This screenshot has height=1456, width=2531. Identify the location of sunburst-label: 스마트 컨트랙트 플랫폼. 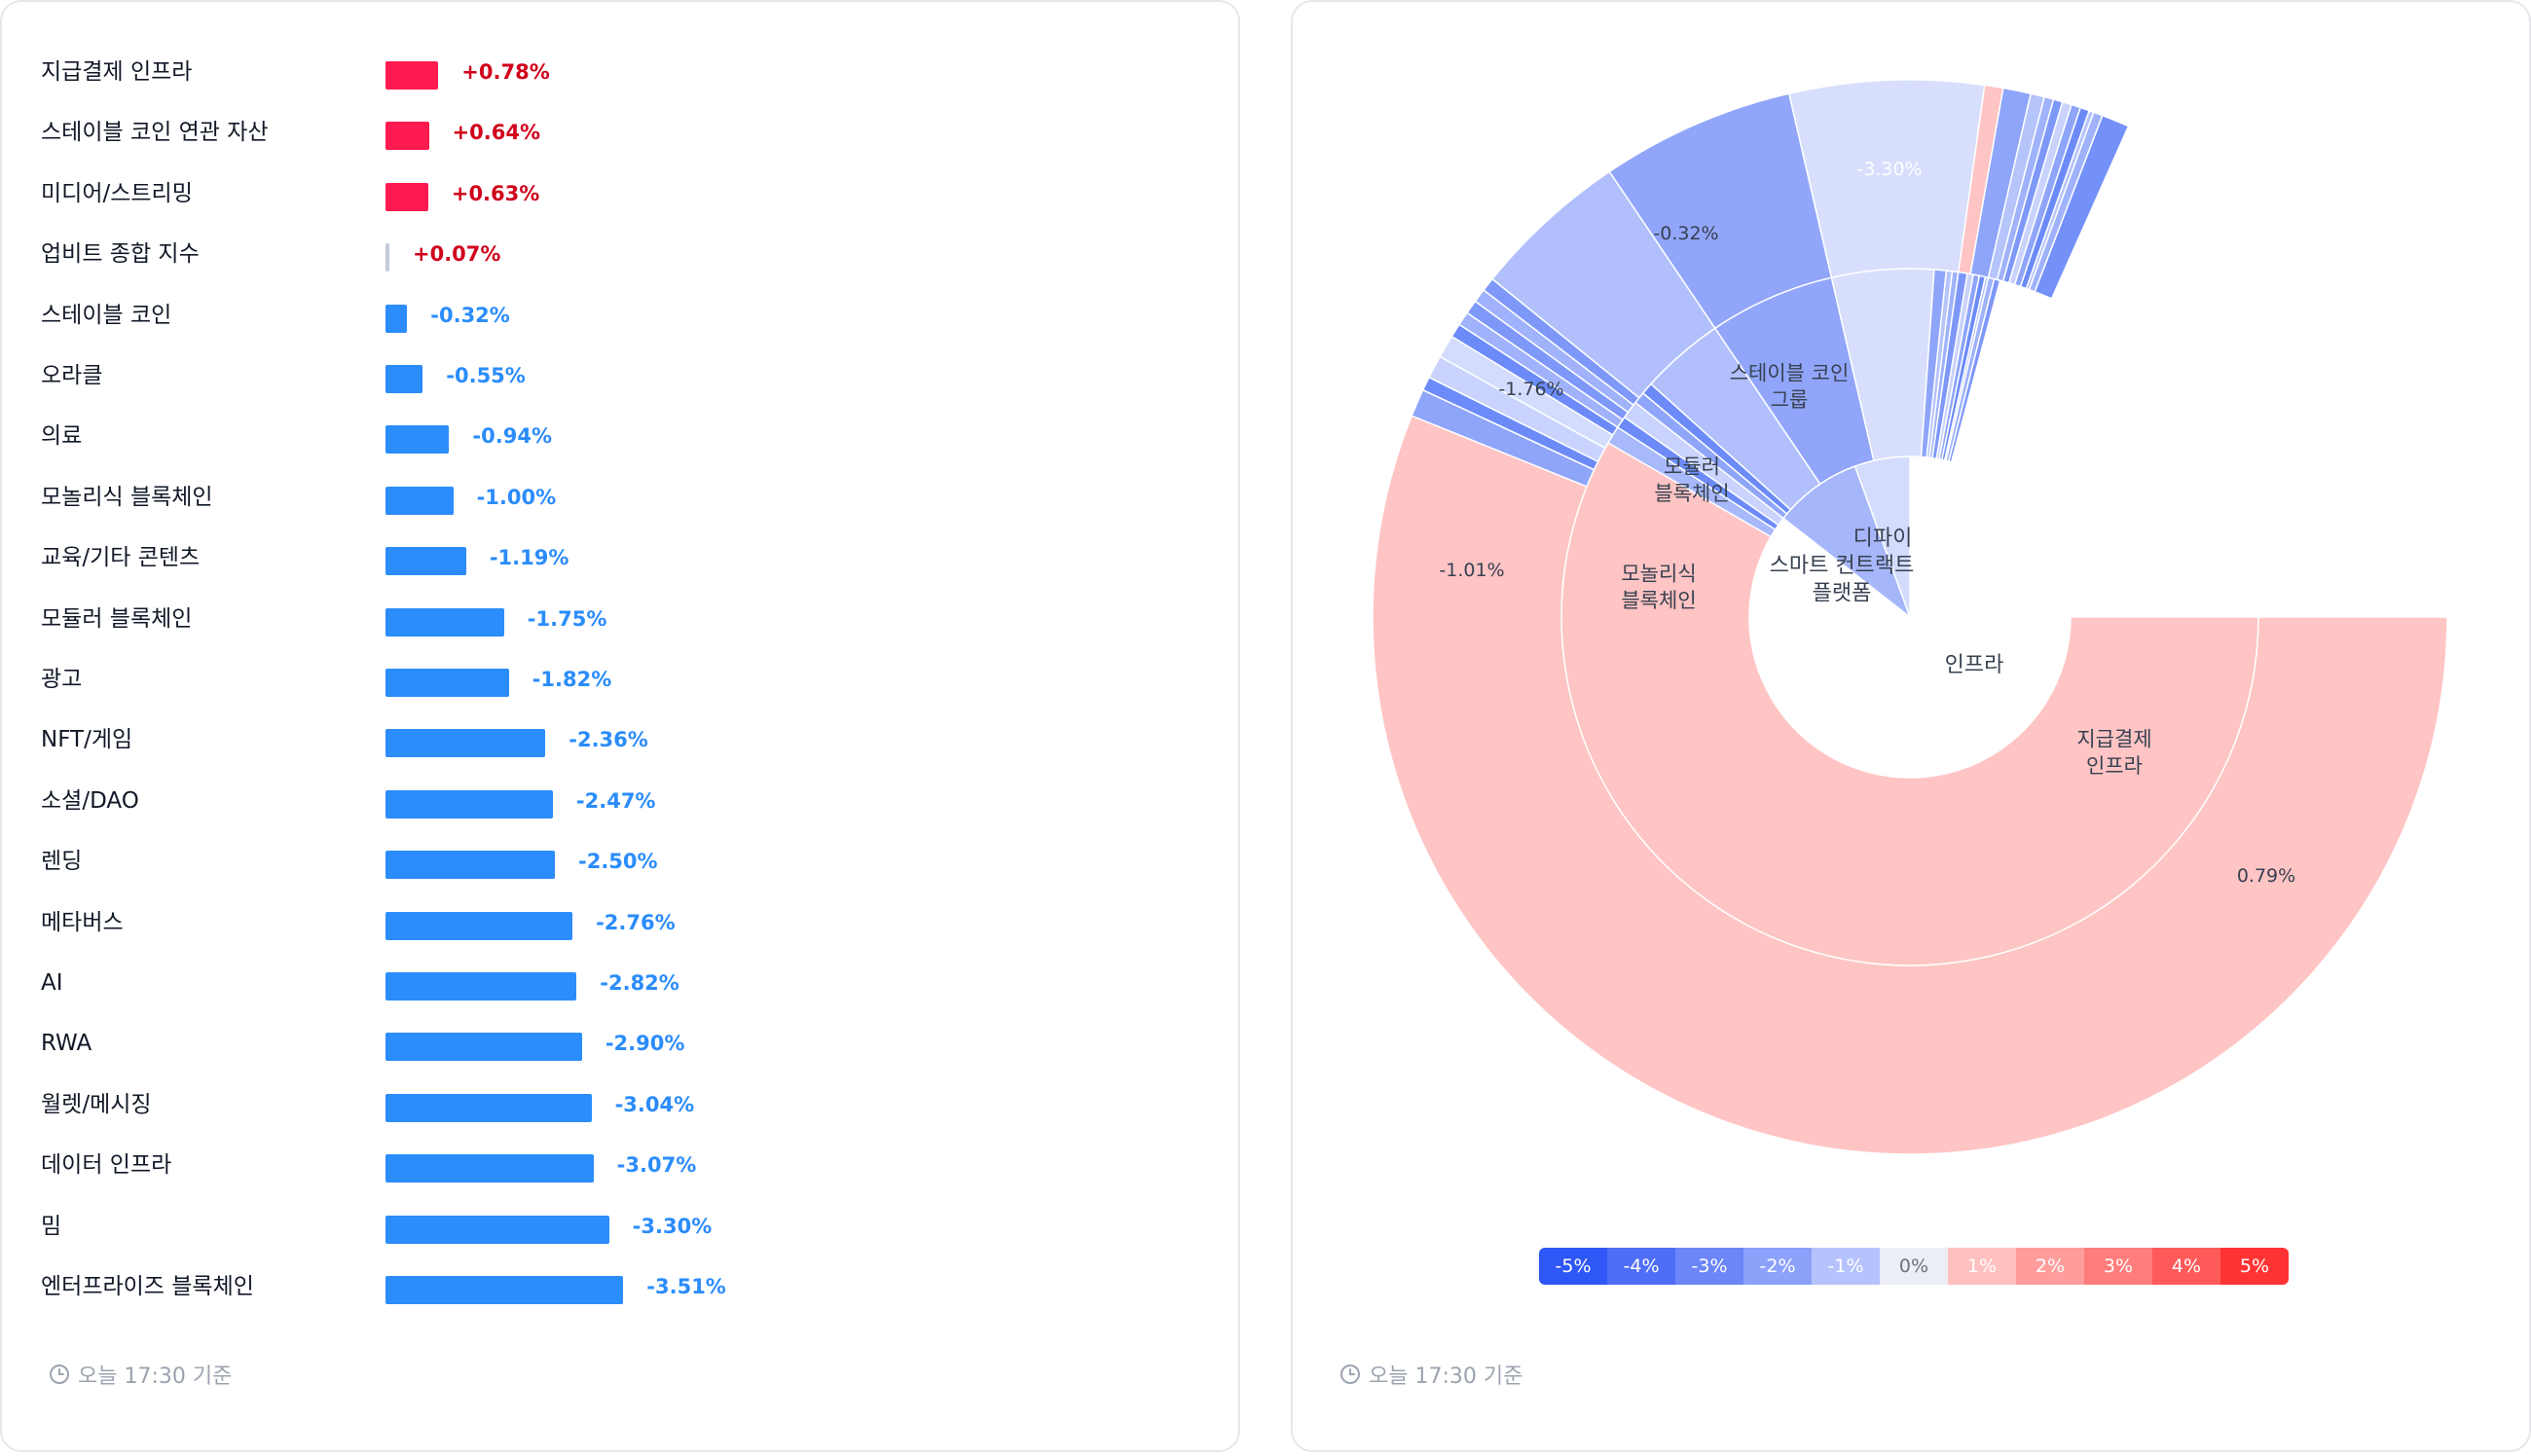
(1842, 580).